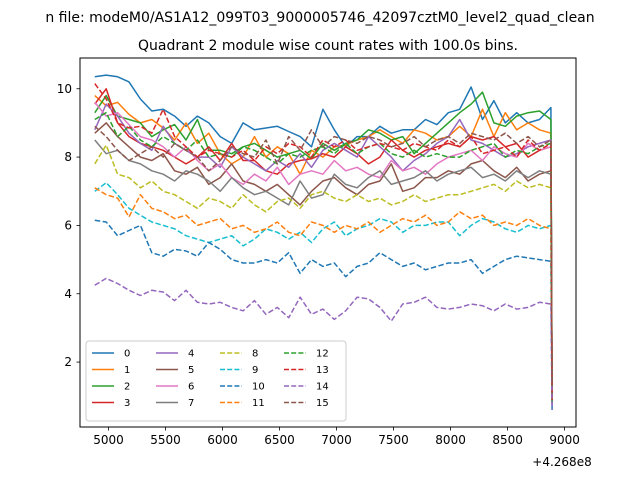  I want to click on x-tick-label: 9000, so click(564, 440).